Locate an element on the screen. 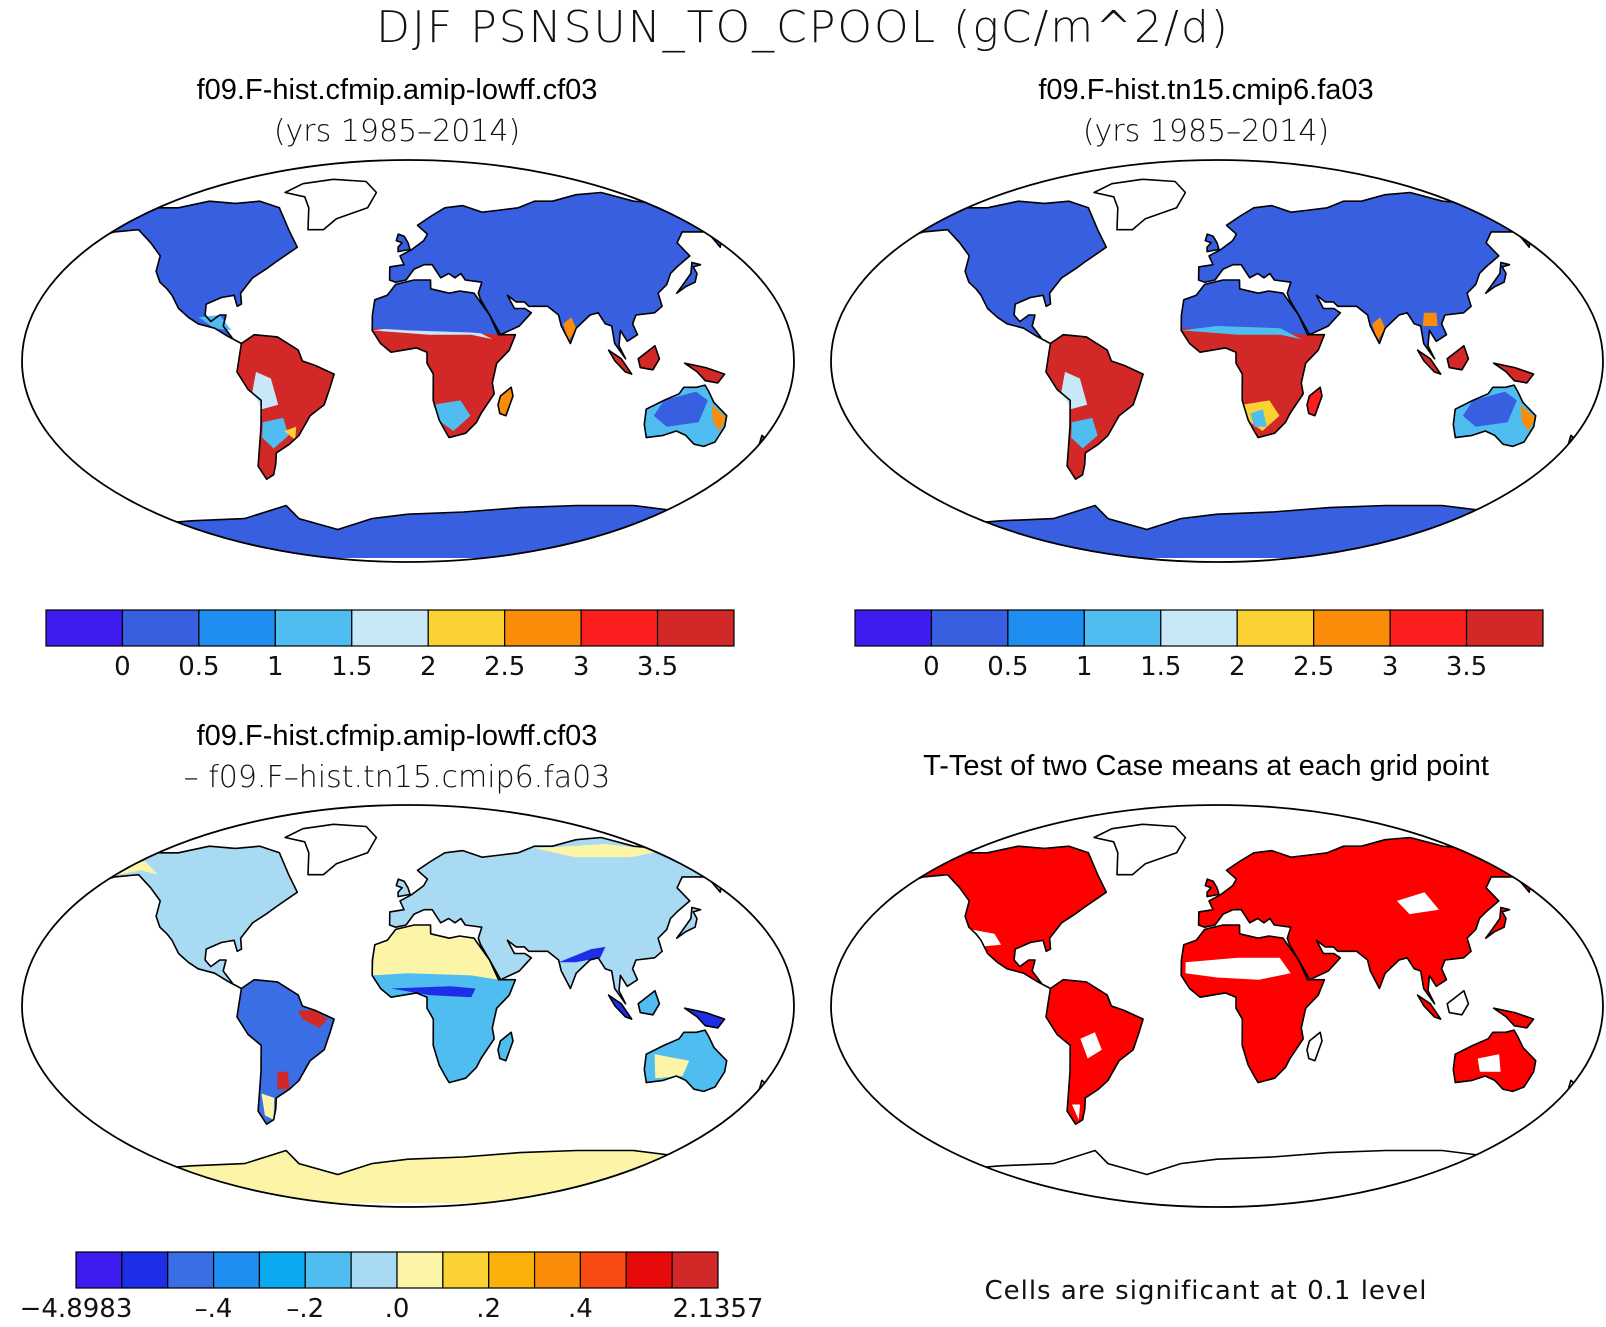  coastline-newGuinea is located at coordinates (1513, 1018).